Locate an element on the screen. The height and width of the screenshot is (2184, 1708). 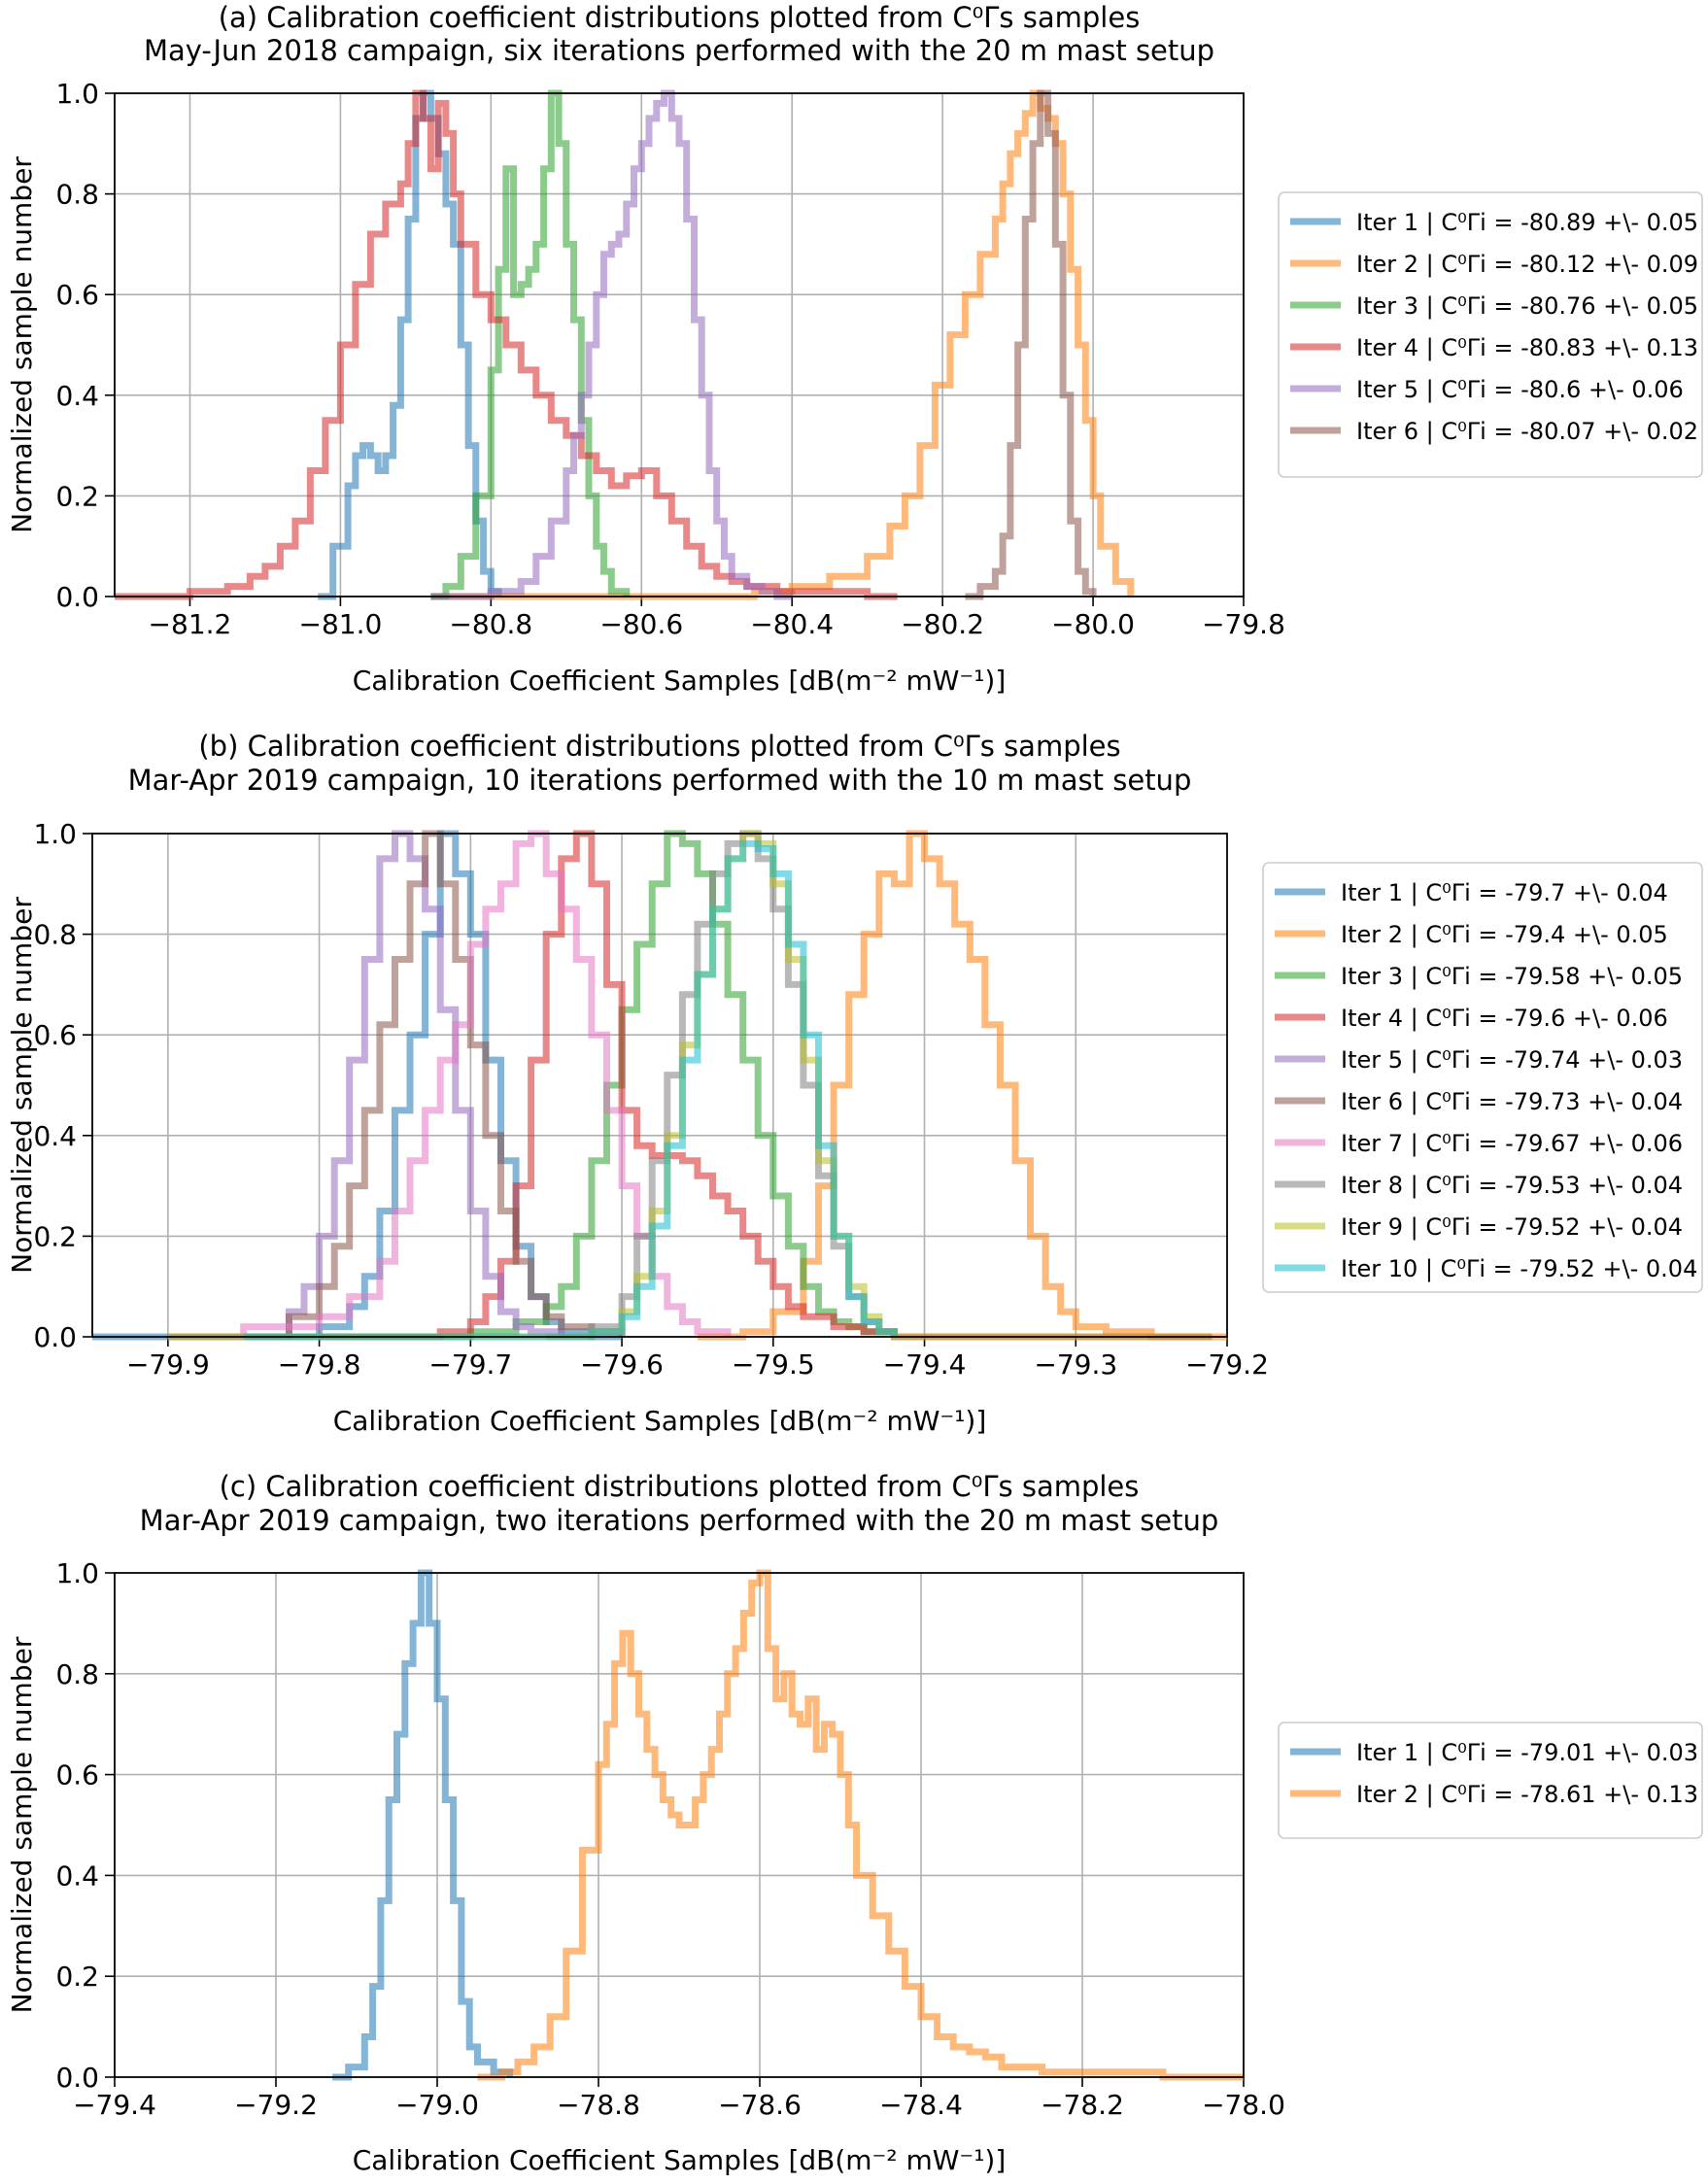
x-tick-label: −80.4 is located at coordinates (792, 624).